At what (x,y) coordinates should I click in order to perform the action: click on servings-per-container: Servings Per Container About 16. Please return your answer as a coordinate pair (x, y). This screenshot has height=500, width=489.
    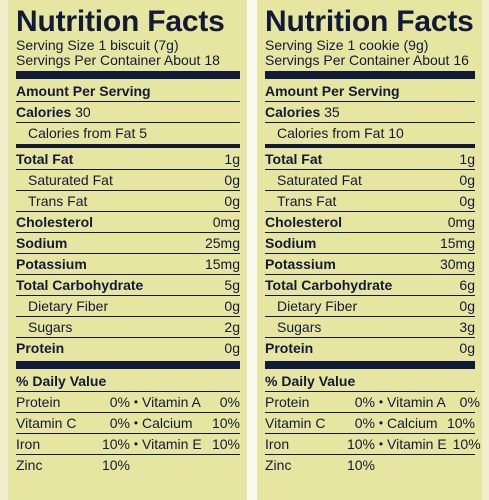
    Looking at the image, I should click on (367, 60).